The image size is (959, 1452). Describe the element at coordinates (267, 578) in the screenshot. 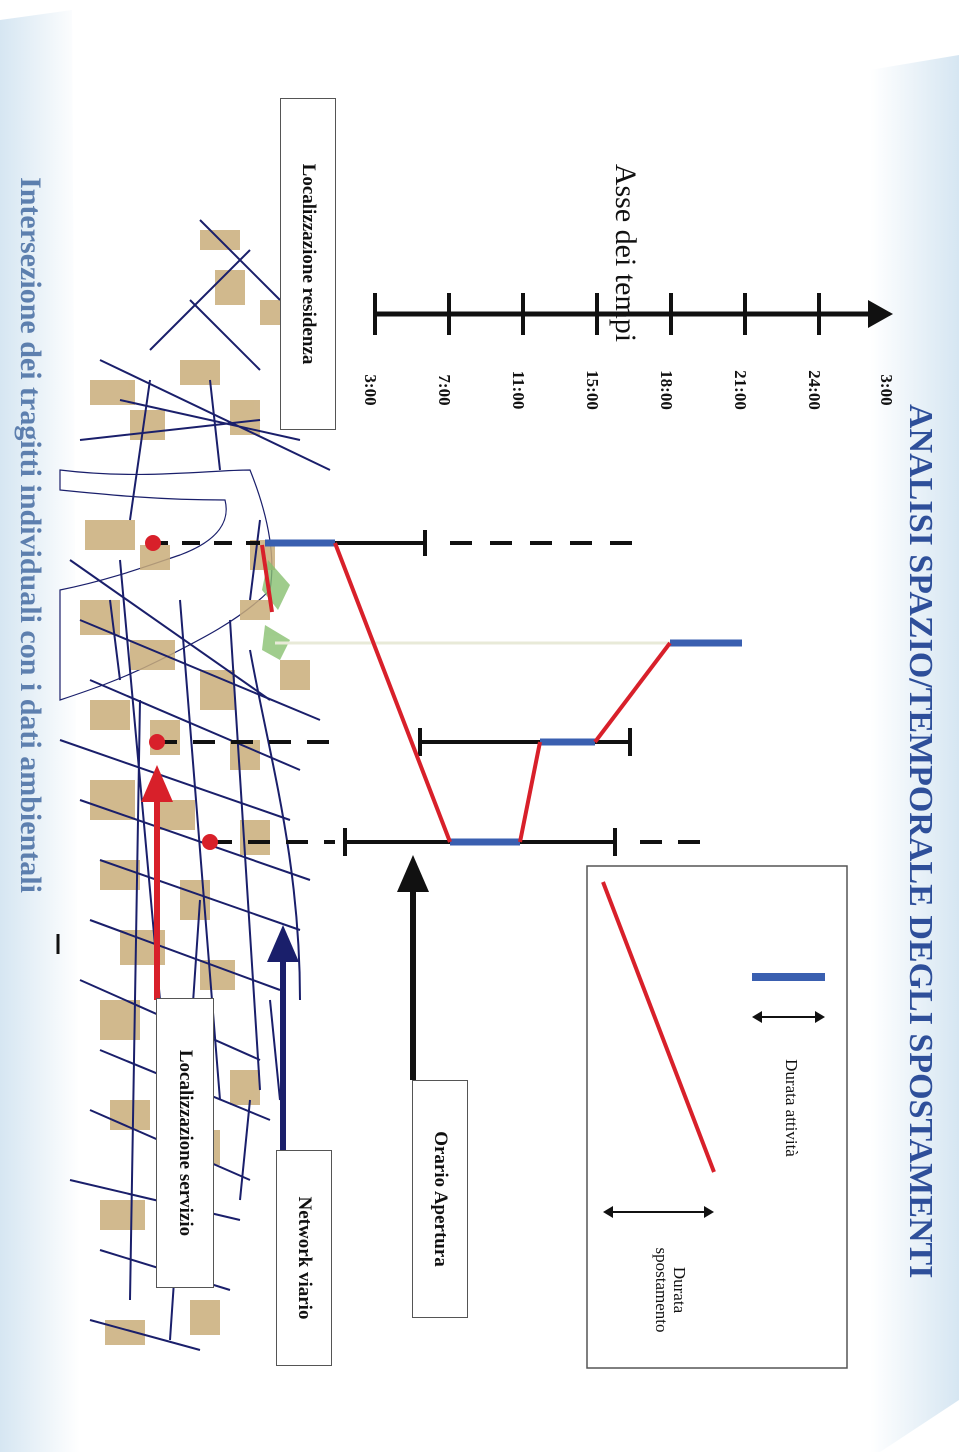

I see `local-path` at that location.